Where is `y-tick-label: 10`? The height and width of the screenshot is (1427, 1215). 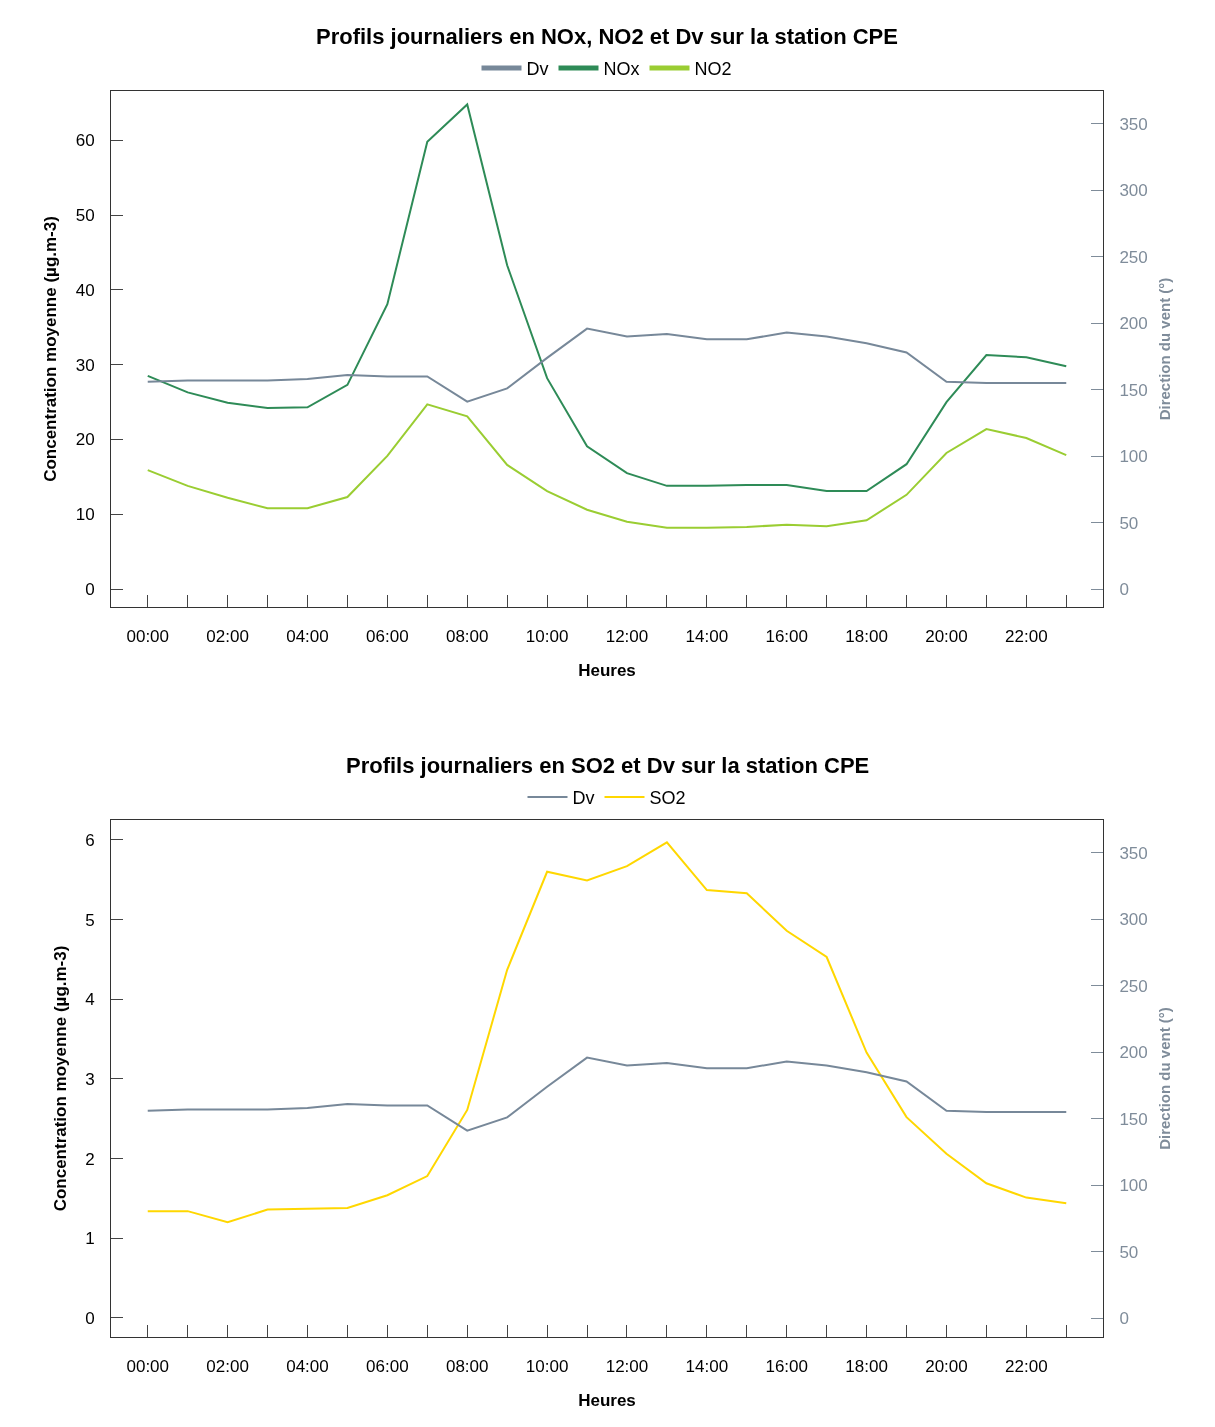 y-tick-label: 10 is located at coordinates (85, 515).